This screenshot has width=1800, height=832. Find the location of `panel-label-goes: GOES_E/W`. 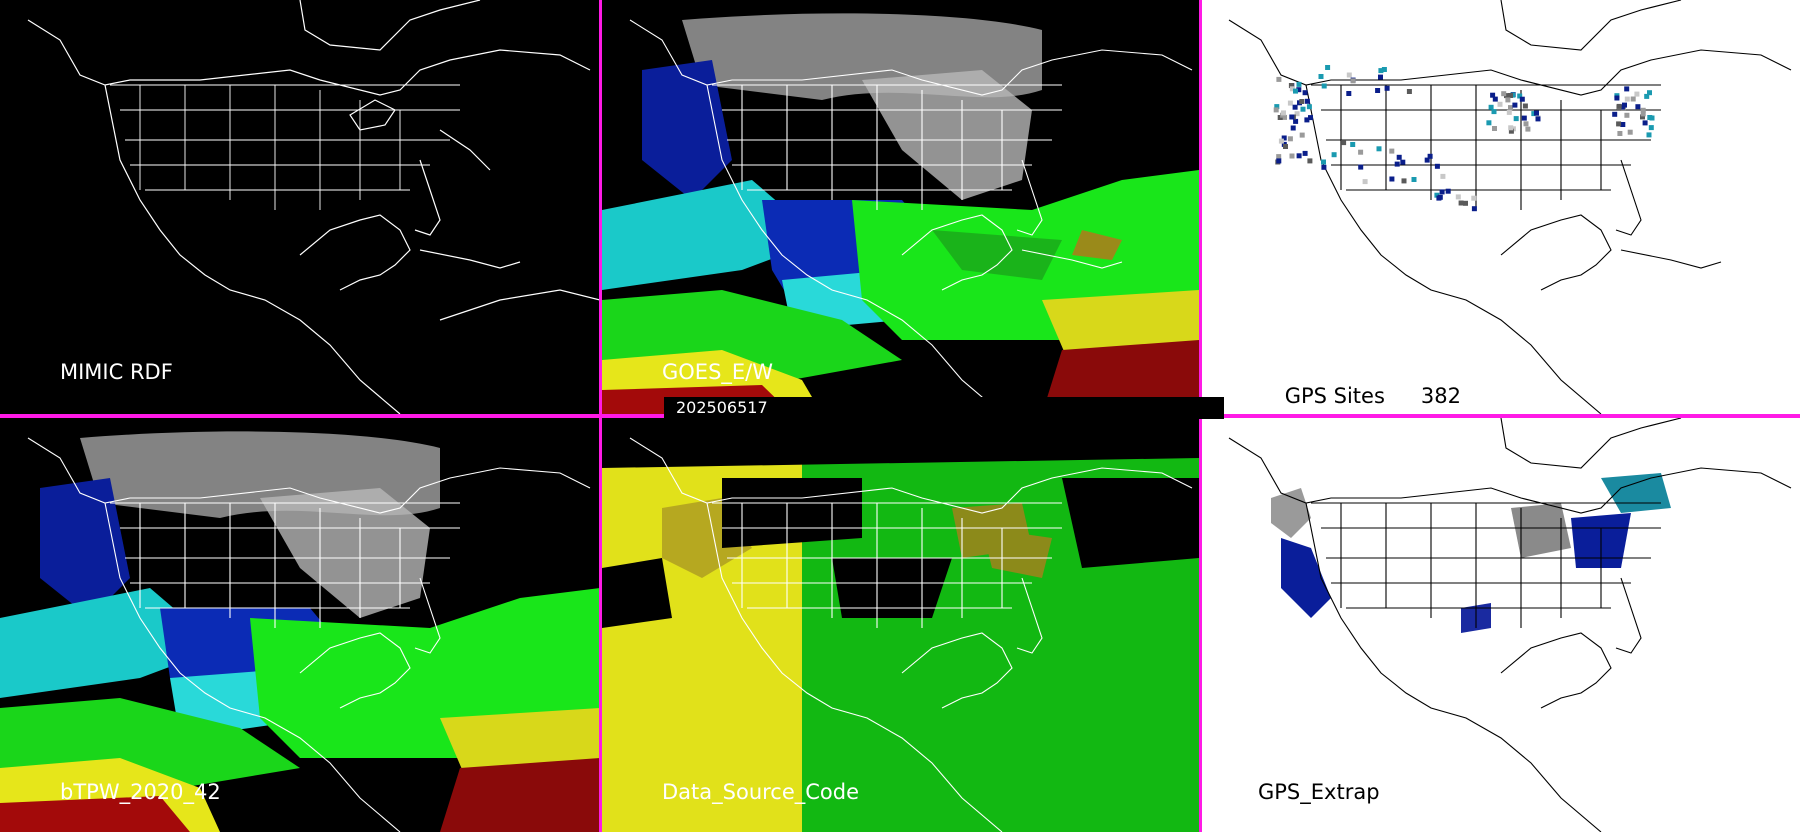

panel-label-goes: GOES_E/W is located at coordinates (718, 372).